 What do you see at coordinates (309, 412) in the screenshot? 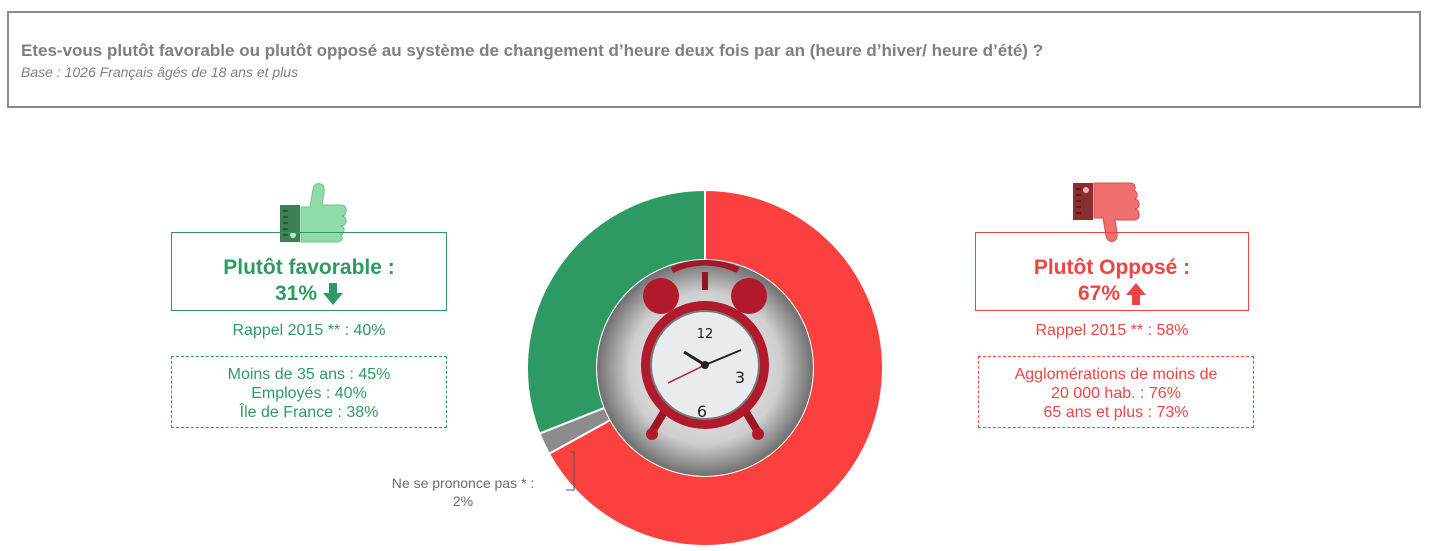
I see `favorable-detail-item: Île de France : 38%` at bounding box center [309, 412].